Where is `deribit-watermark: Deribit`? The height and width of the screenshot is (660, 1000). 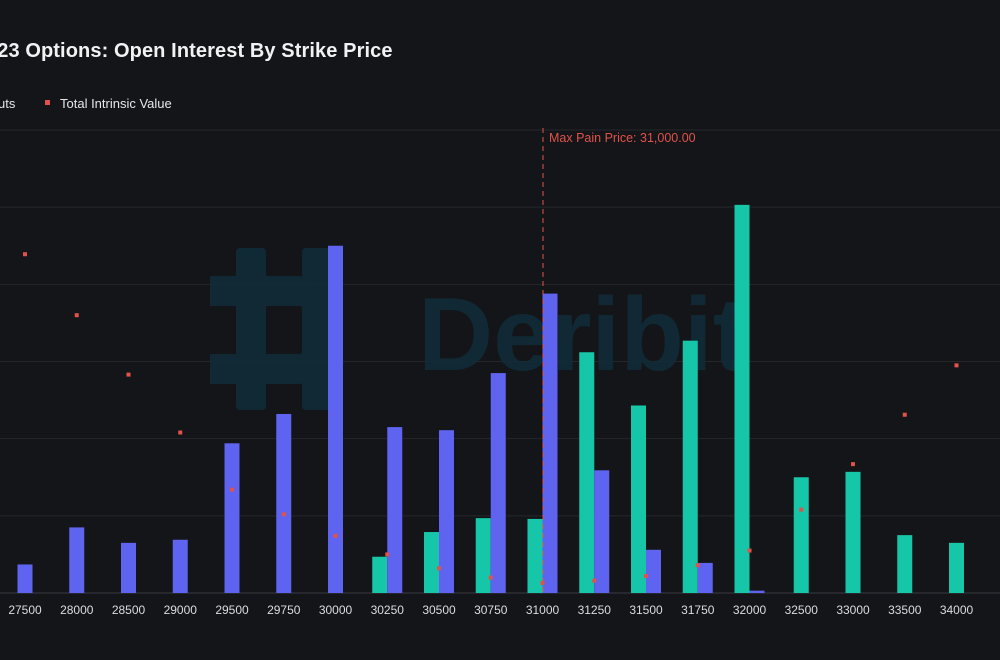
deribit-watermark: Deribit is located at coordinates (478, 329).